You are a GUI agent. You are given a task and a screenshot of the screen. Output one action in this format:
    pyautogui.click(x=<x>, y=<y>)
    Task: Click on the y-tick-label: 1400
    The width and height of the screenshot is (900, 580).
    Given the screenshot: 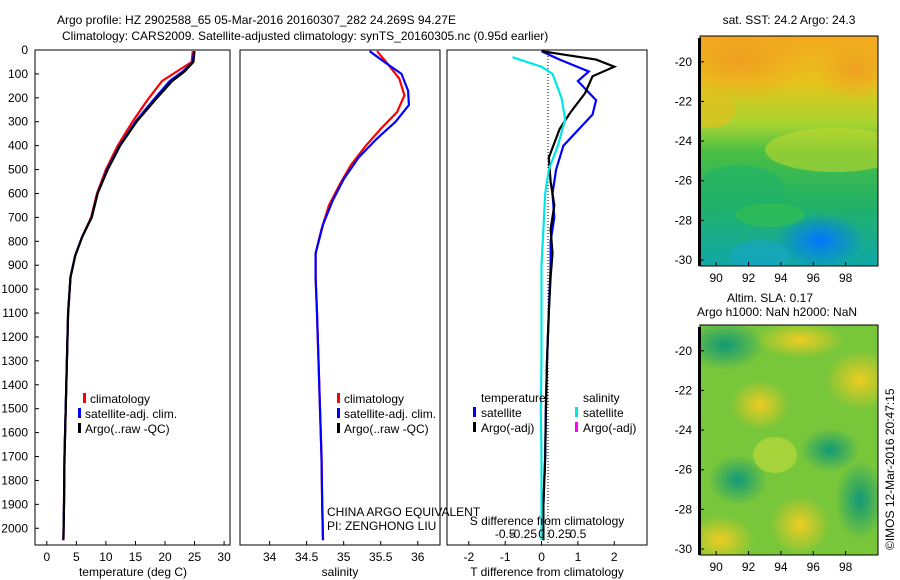 What is the action you would take?
    pyautogui.click(x=14, y=385)
    